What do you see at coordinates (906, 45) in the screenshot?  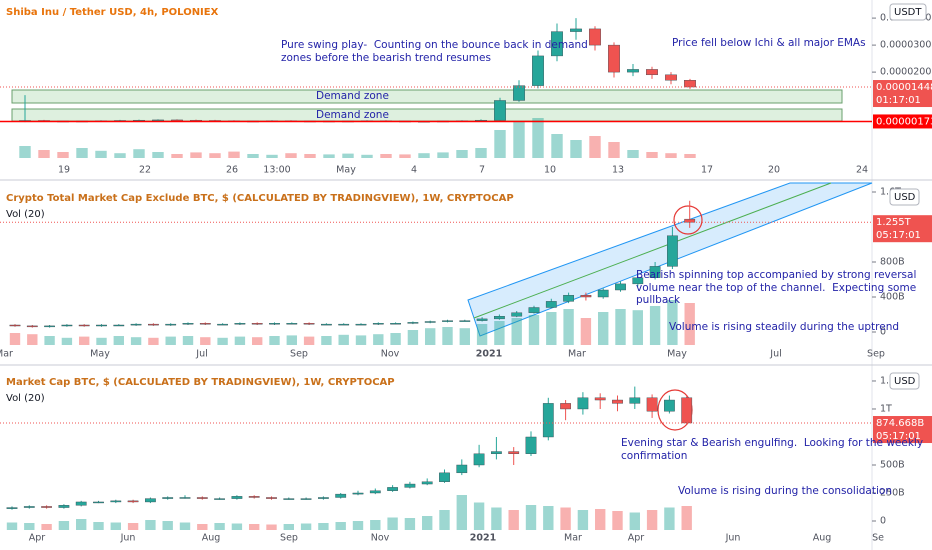 I see `y-tick-label: 0.00003000` at bounding box center [906, 45].